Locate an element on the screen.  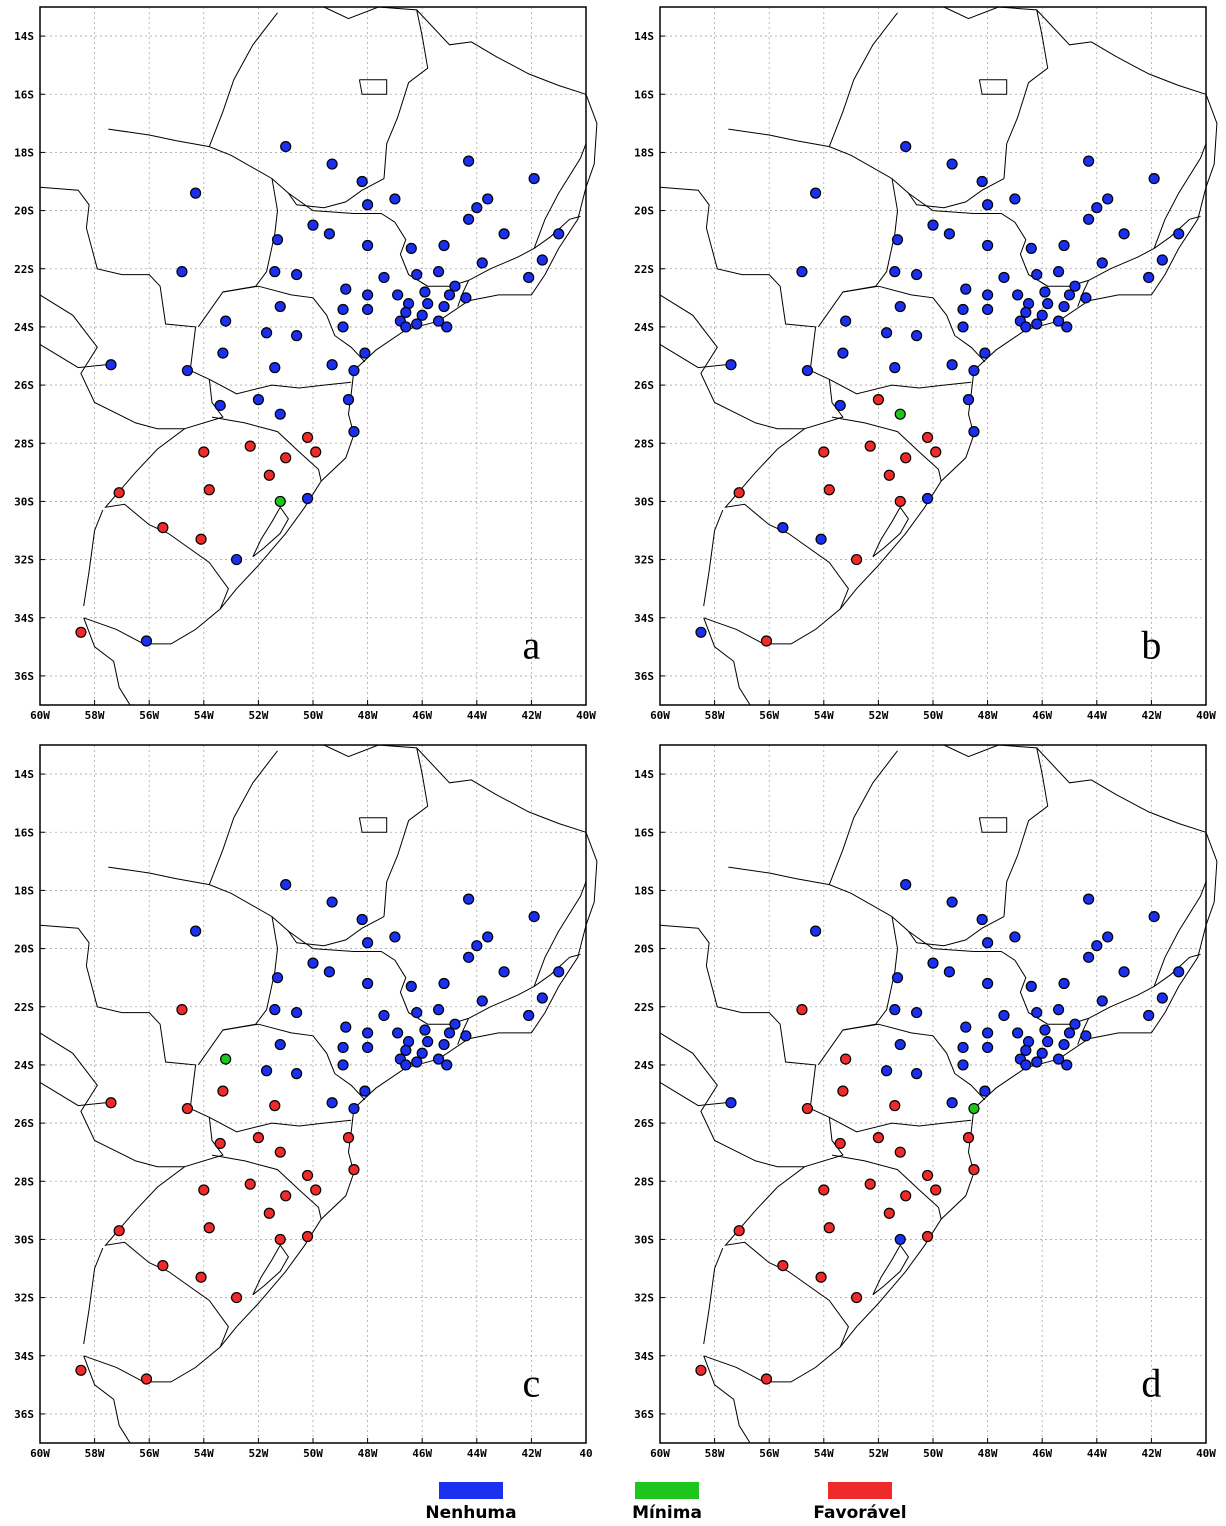
lon-tick-label: 46W is located at coordinates (422, 715).